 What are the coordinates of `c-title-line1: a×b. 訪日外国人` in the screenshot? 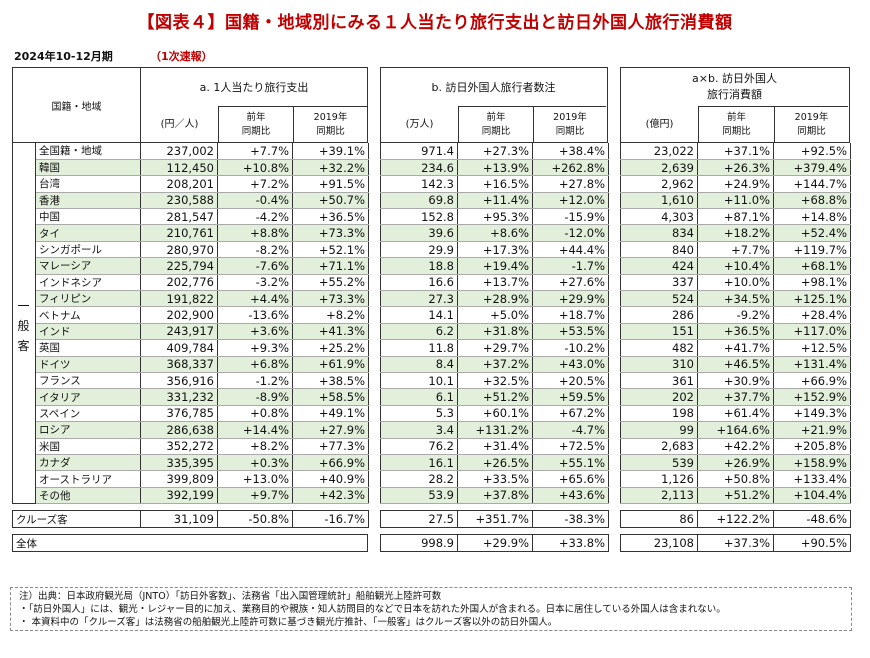 It's located at (734, 78).